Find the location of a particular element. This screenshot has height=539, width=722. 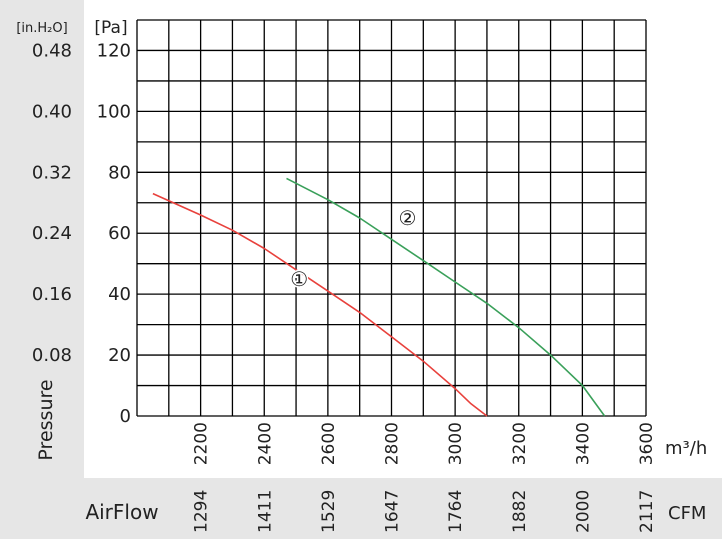

m3h-tick-label: 3200 is located at coordinates (520, 443).